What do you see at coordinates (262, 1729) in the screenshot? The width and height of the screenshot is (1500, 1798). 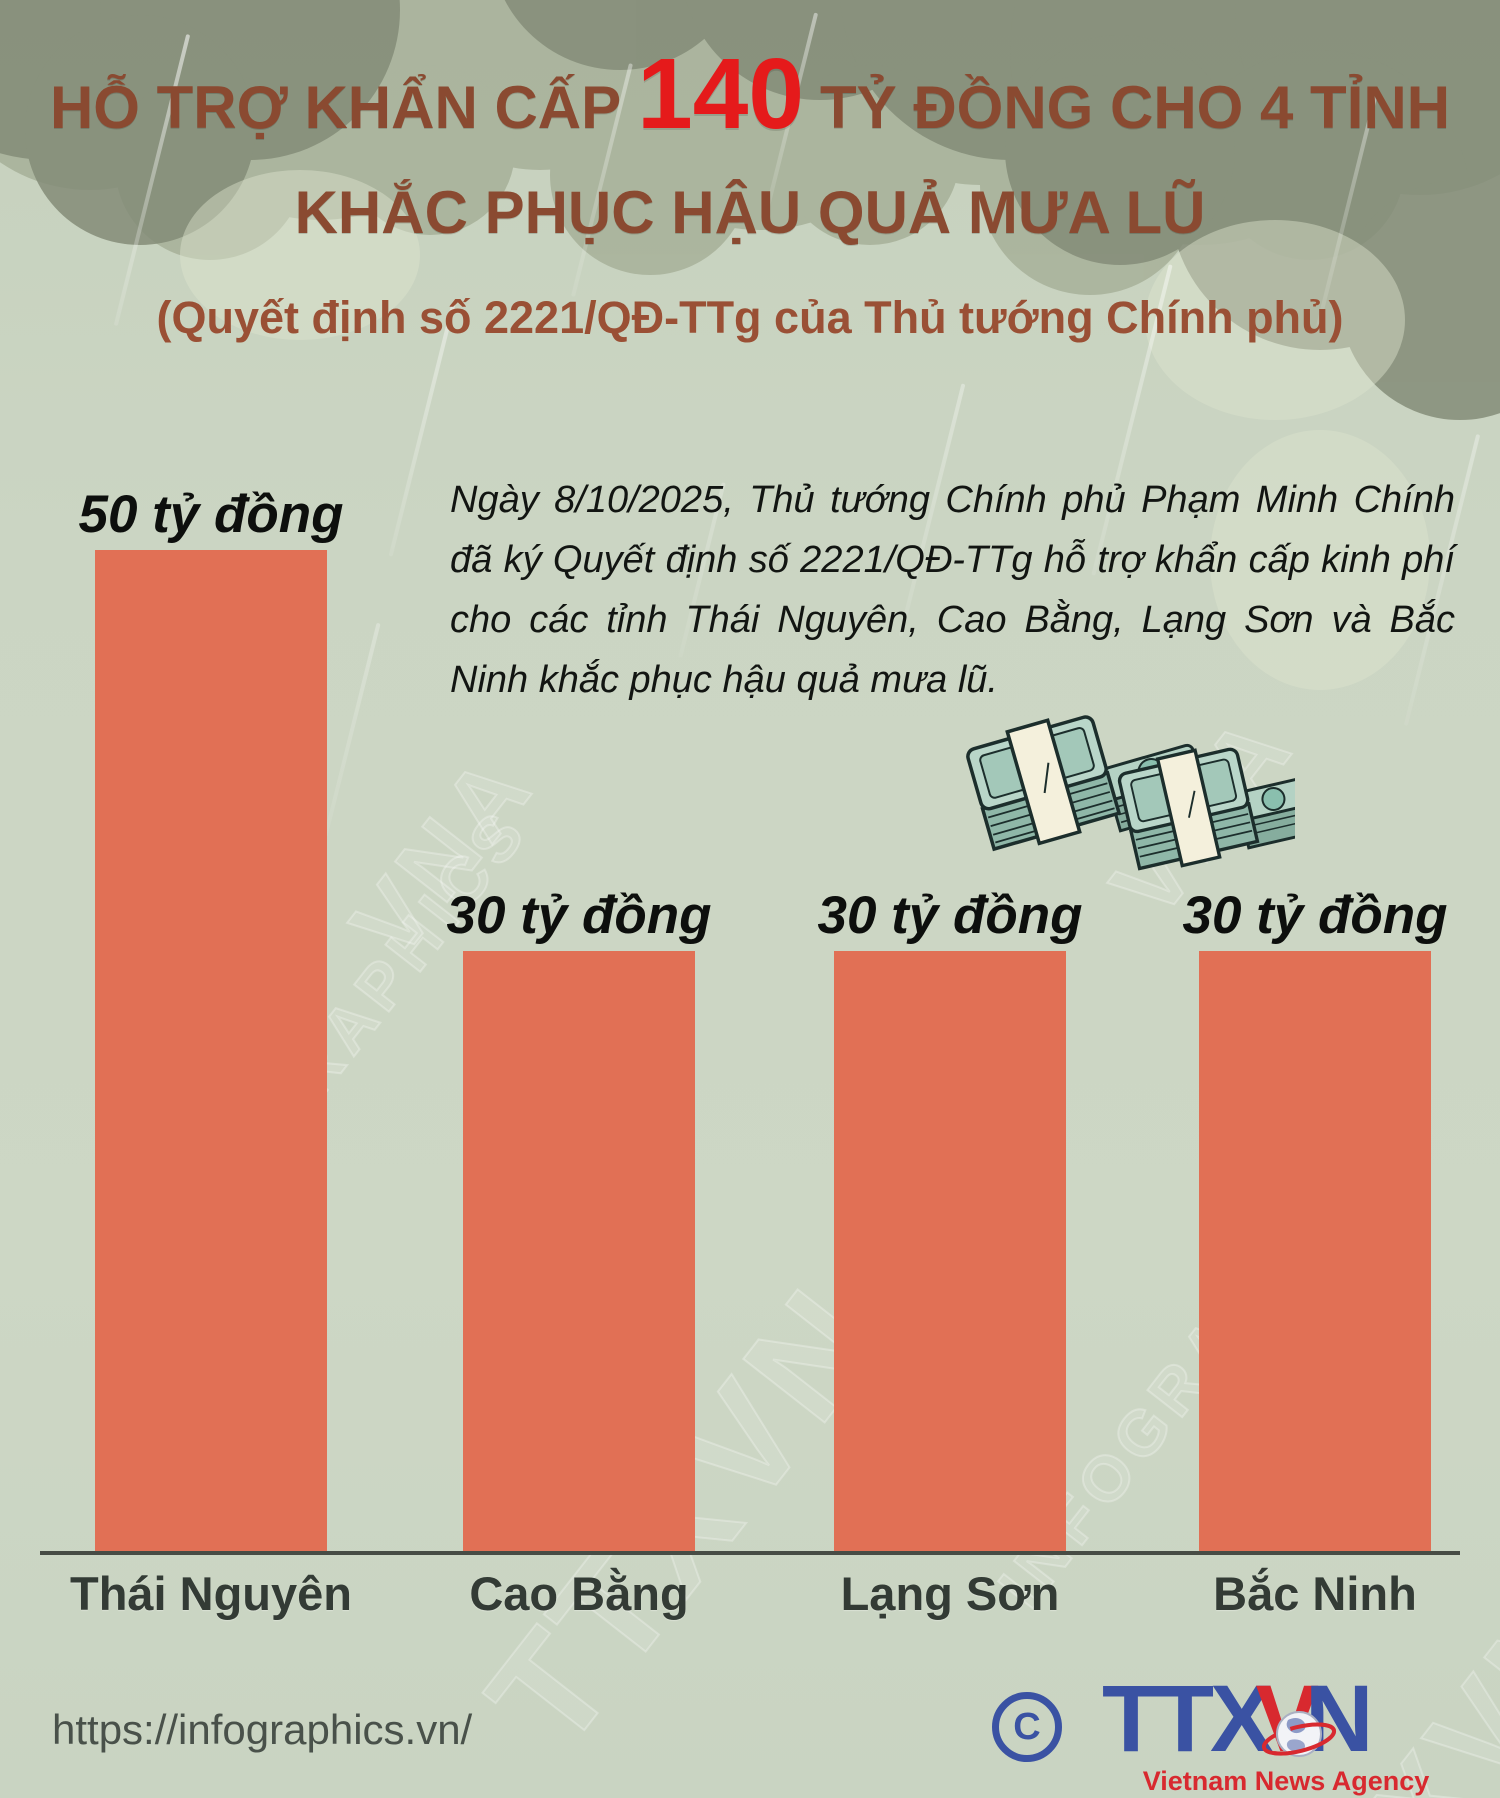 I see `source-url: https://infographics.vn/` at bounding box center [262, 1729].